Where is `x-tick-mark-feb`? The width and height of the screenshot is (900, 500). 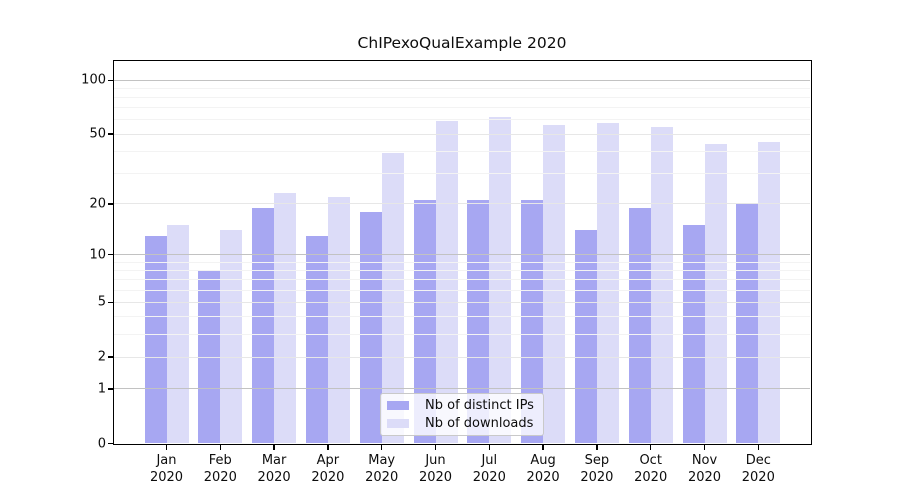
x-tick-mark-feb is located at coordinates (220, 447).